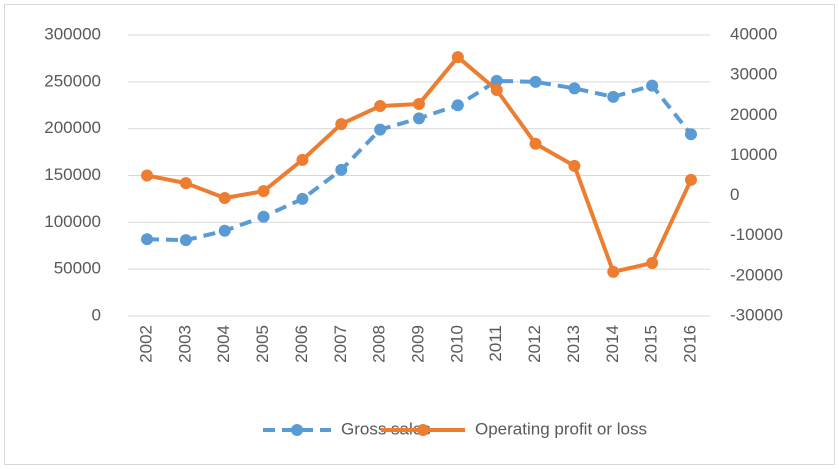  What do you see at coordinates (72, 127) in the screenshot?
I see `y-tick-label: 200000` at bounding box center [72, 127].